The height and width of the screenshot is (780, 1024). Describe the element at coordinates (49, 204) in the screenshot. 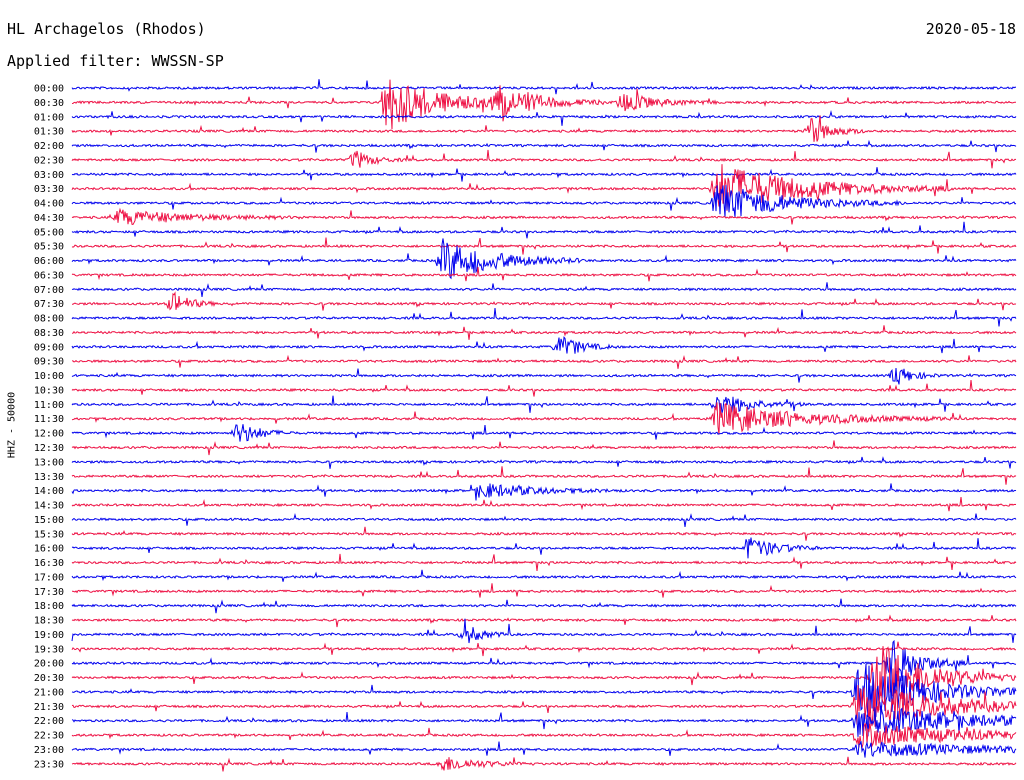

I see `time-tick-label: 04:00` at that location.